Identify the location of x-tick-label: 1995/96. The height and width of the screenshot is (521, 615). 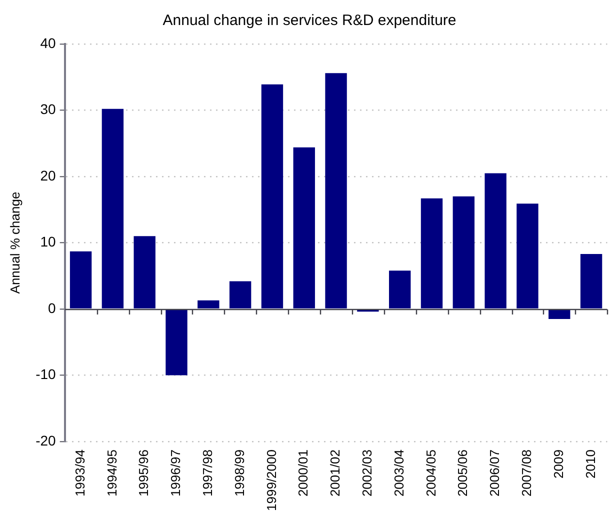
(144, 473).